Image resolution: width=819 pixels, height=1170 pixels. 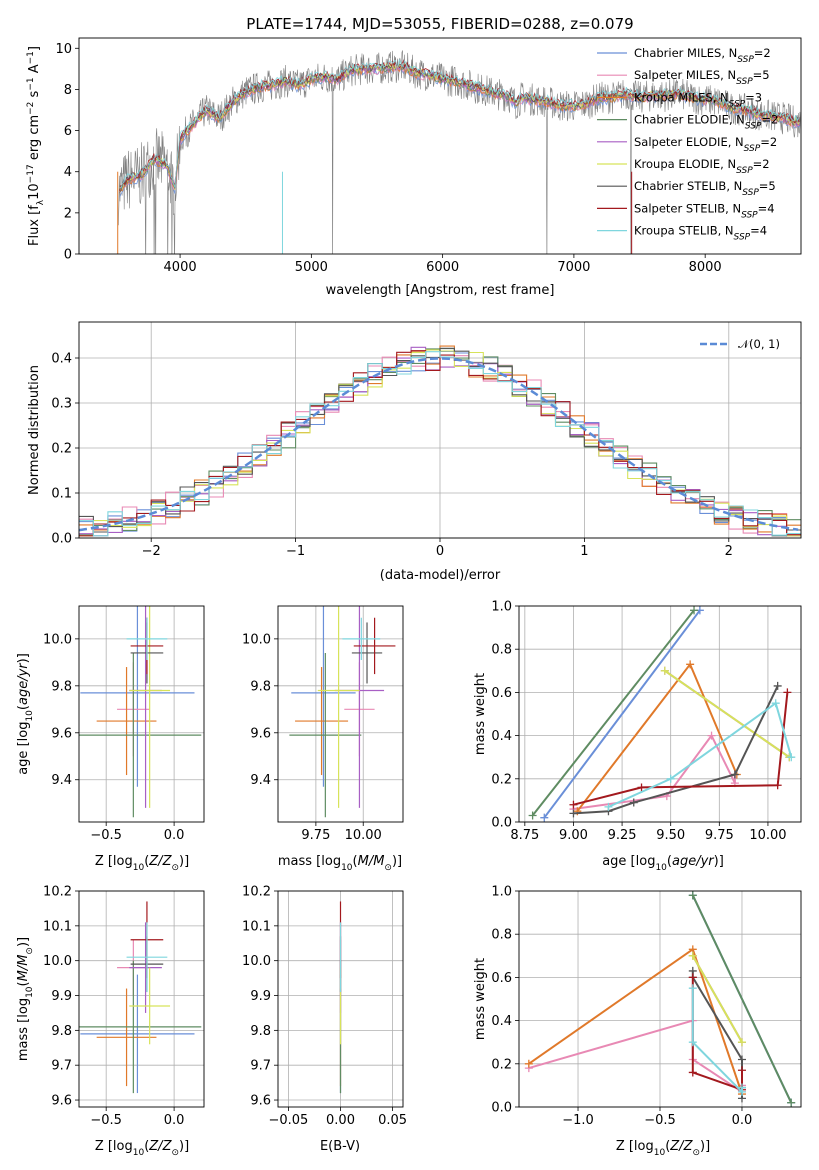 I want to click on residual-histogram, so click(x=440, y=444).